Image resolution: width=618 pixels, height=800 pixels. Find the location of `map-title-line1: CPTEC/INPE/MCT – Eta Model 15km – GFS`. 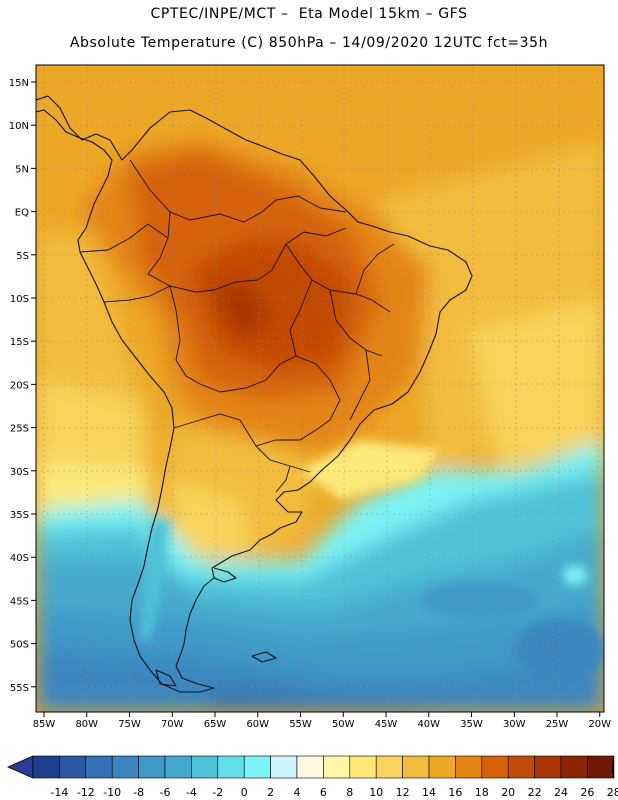

map-title-line1: CPTEC/INPE/MCT – Eta Model 15km – GFS is located at coordinates (309, 14).